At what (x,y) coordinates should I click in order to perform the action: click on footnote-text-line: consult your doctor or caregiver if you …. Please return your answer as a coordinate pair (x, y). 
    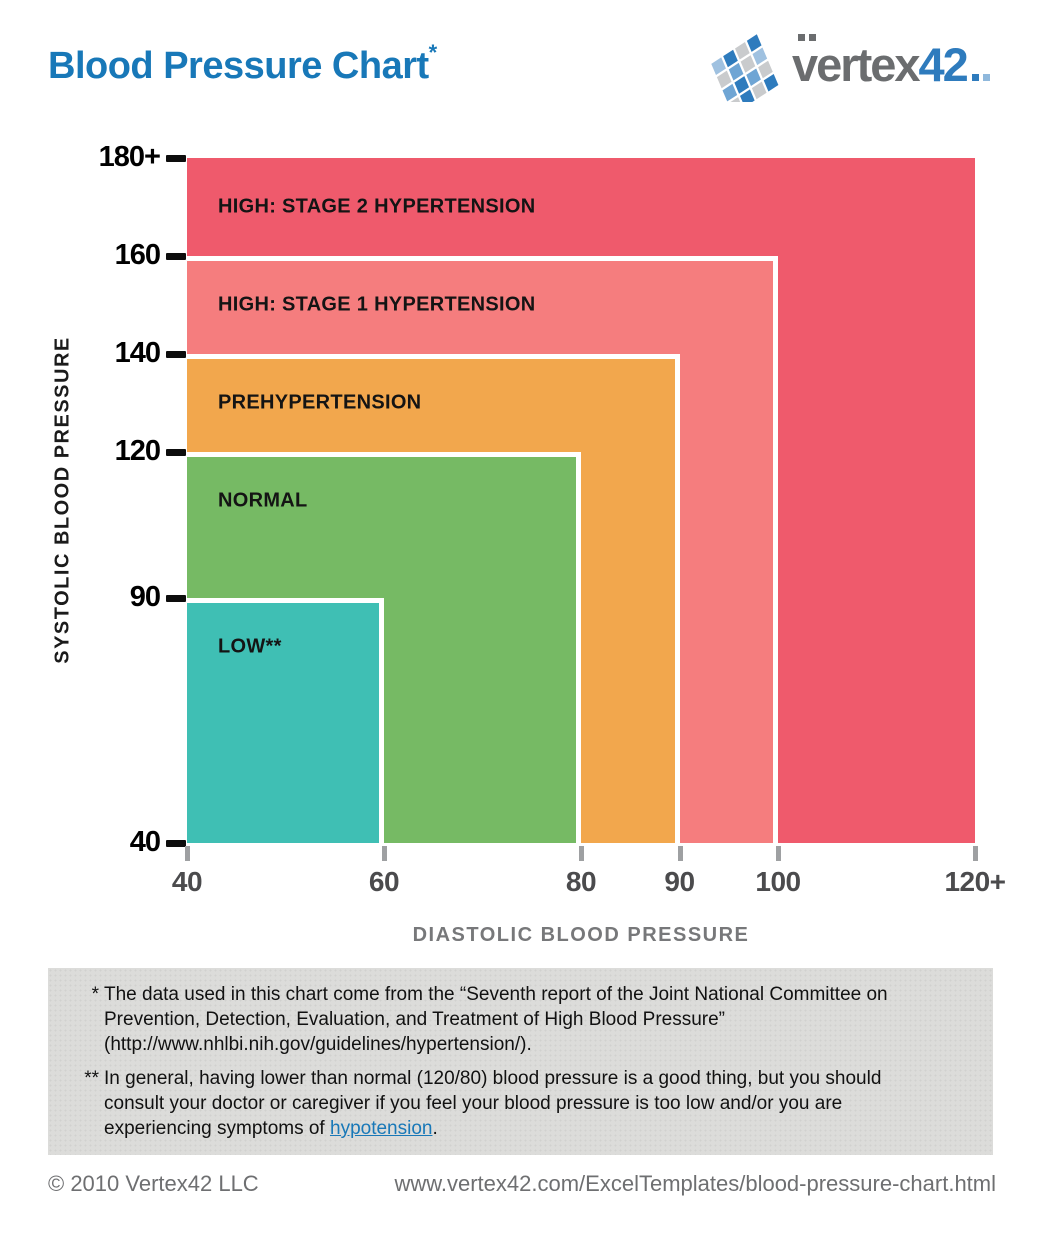
    Looking at the image, I should click on (473, 1103).